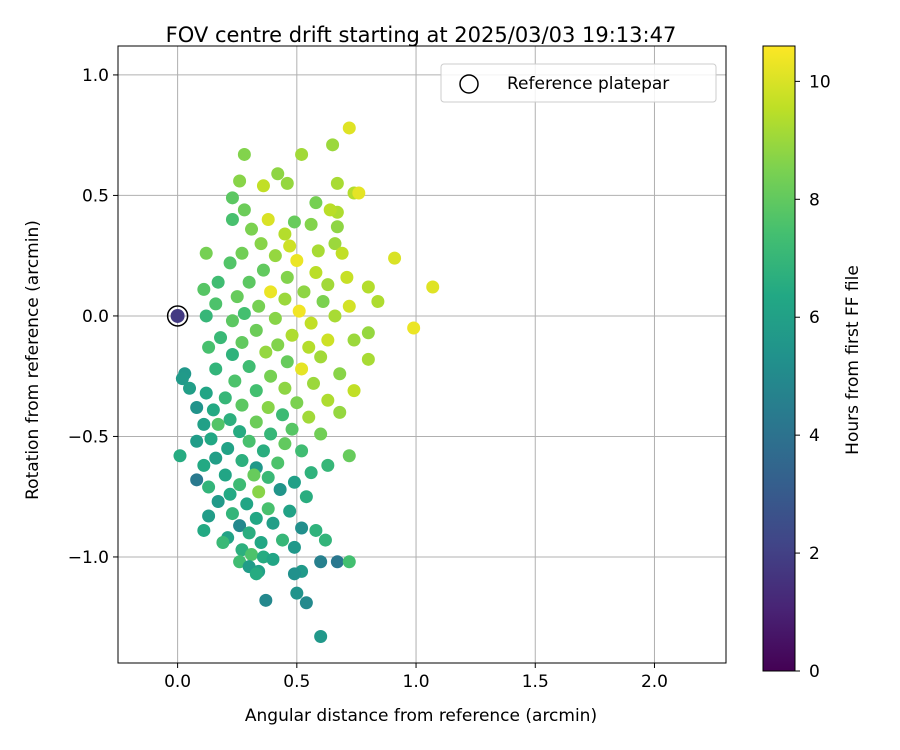 The width and height of the screenshot is (900, 750). I want to click on colorbar-tick-label: 0, so click(814, 672).